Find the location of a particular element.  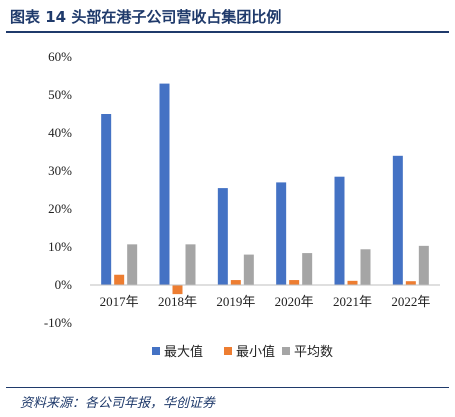

legend-swatch-avg is located at coordinates (286, 351).